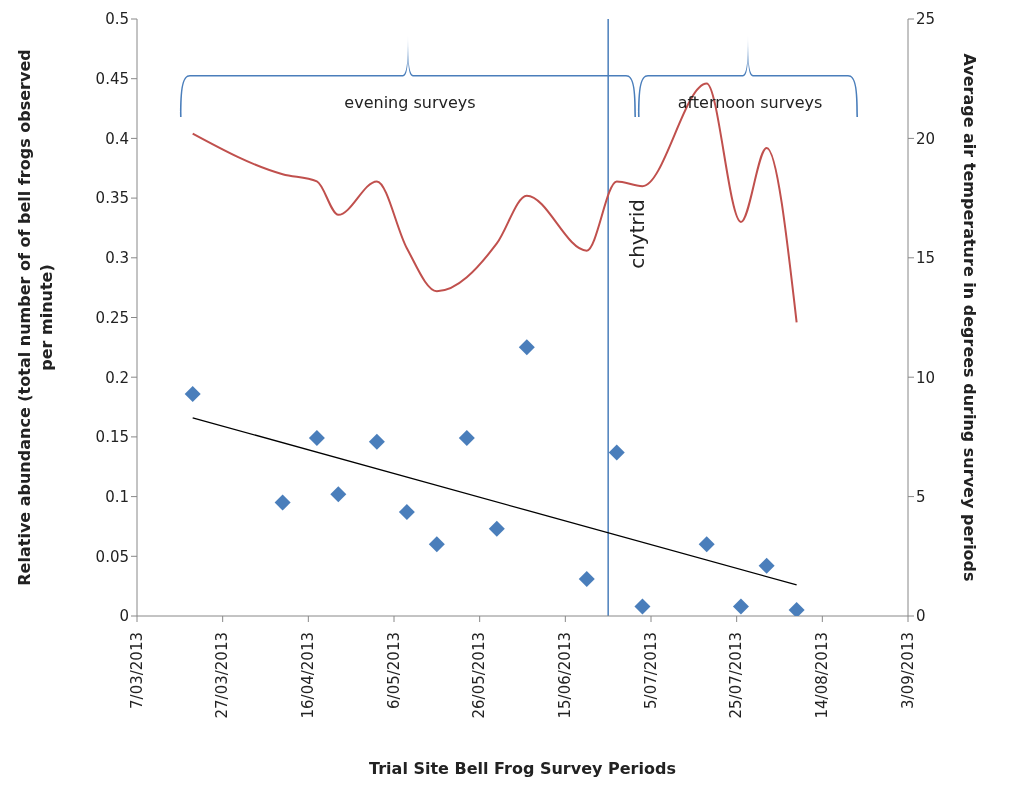 The width and height of the screenshot is (1010, 794). What do you see at coordinates (112, 198) in the screenshot?
I see `y-tick-label: 0.35` at bounding box center [112, 198].